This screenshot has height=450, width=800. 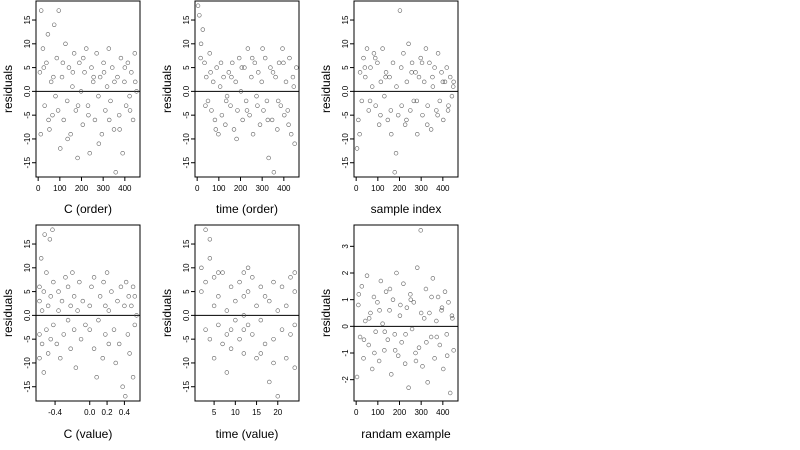 I want to click on x-tick-label: 100, so click(x=378, y=188).